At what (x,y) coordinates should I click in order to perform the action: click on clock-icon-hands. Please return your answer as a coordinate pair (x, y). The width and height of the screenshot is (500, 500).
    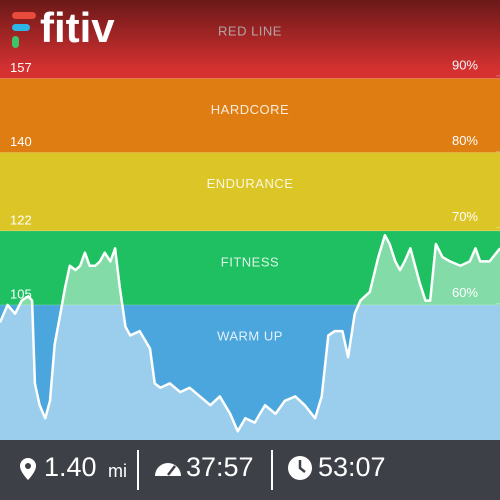
    Looking at the image, I should click on (302, 466).